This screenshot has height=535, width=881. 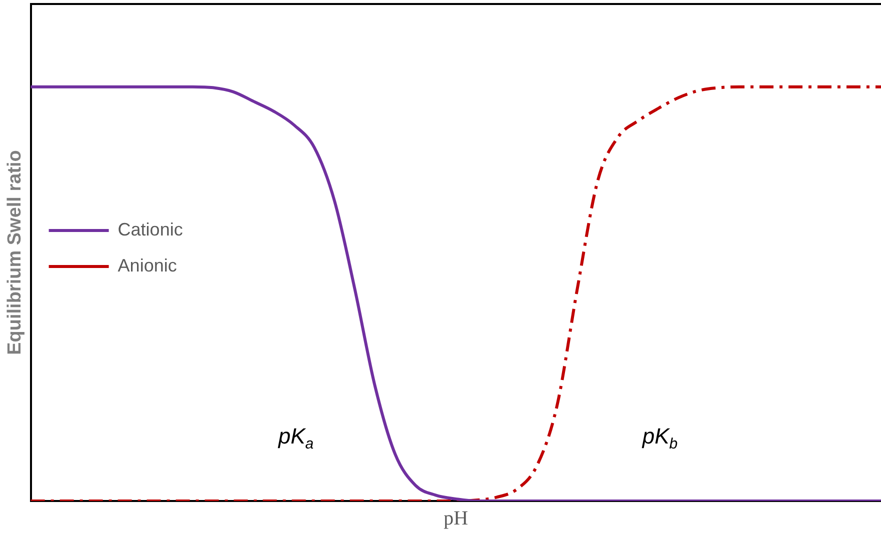 I want to click on legend-label: Cationic, so click(x=150, y=229).